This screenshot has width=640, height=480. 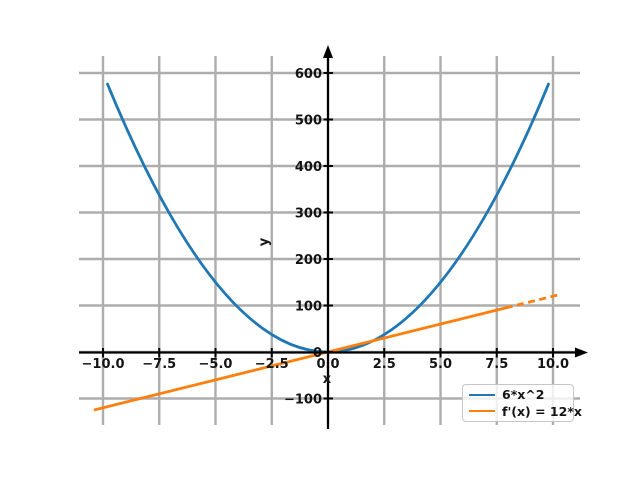 I want to click on y-axis-arrow, so click(x=328, y=51).